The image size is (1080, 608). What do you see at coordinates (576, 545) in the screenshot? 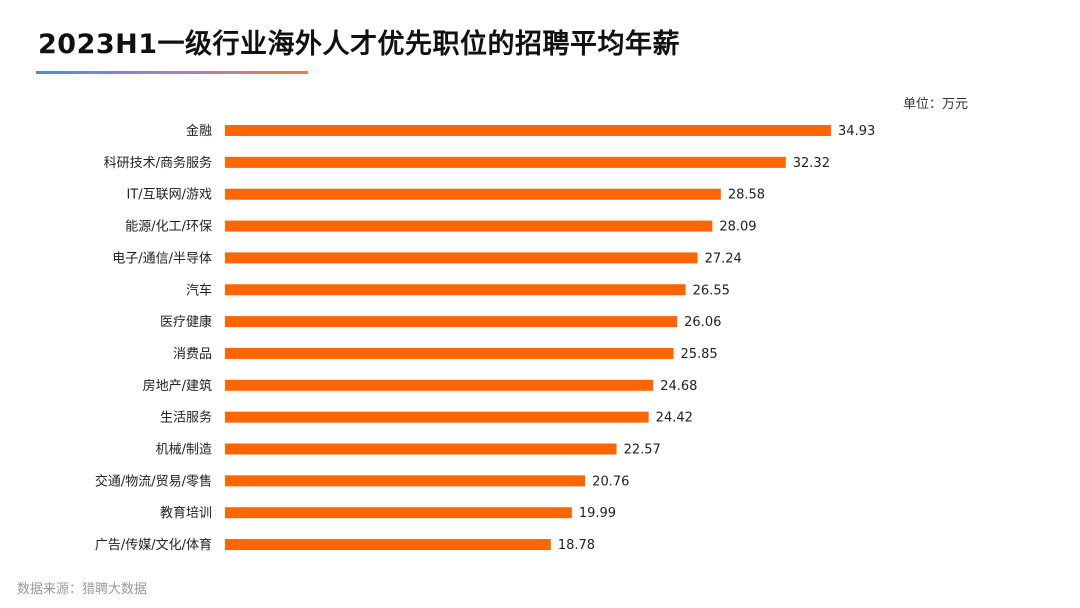
I see `data-label: 18.78` at bounding box center [576, 545].